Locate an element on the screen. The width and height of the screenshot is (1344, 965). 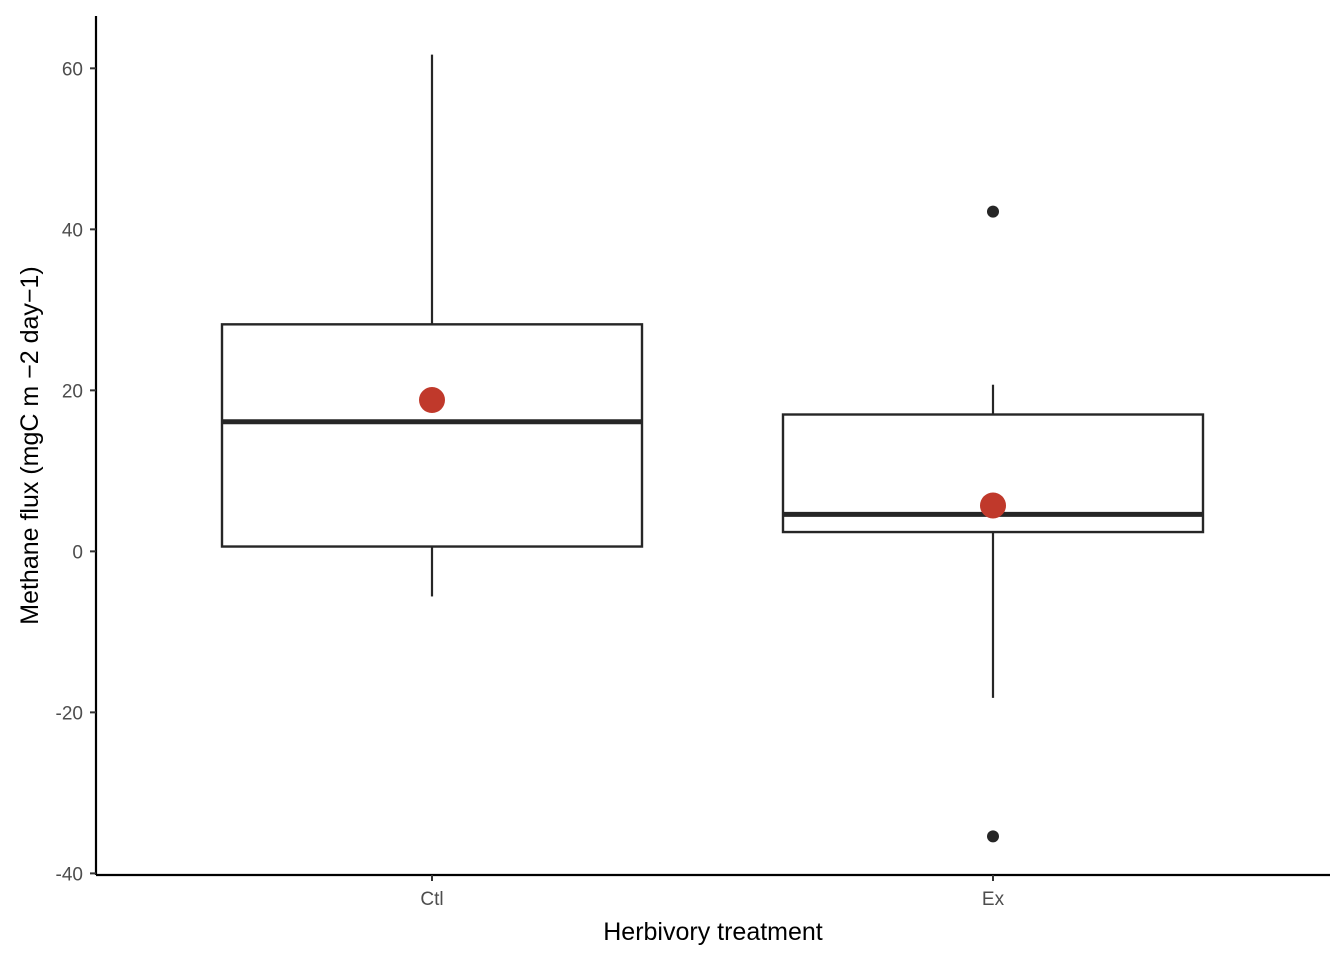
y-axis-title: Methane flux (mgC m −2 day−1) is located at coordinates (30, 445).